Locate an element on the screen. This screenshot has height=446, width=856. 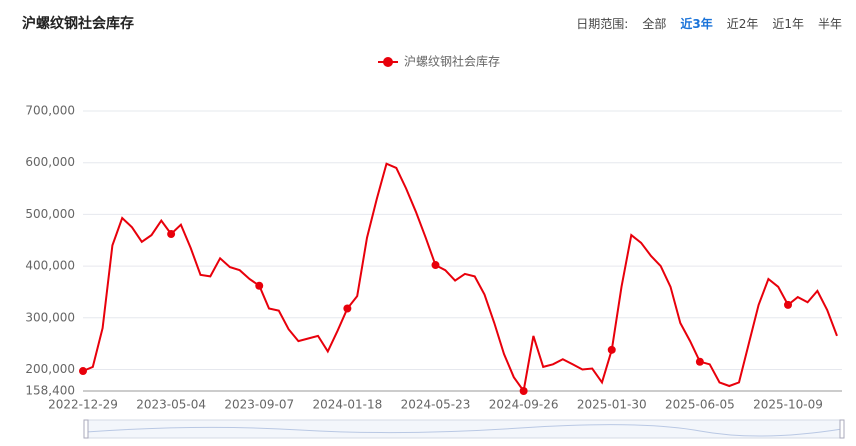
range-label: 日期范围: is located at coordinates (602, 24).